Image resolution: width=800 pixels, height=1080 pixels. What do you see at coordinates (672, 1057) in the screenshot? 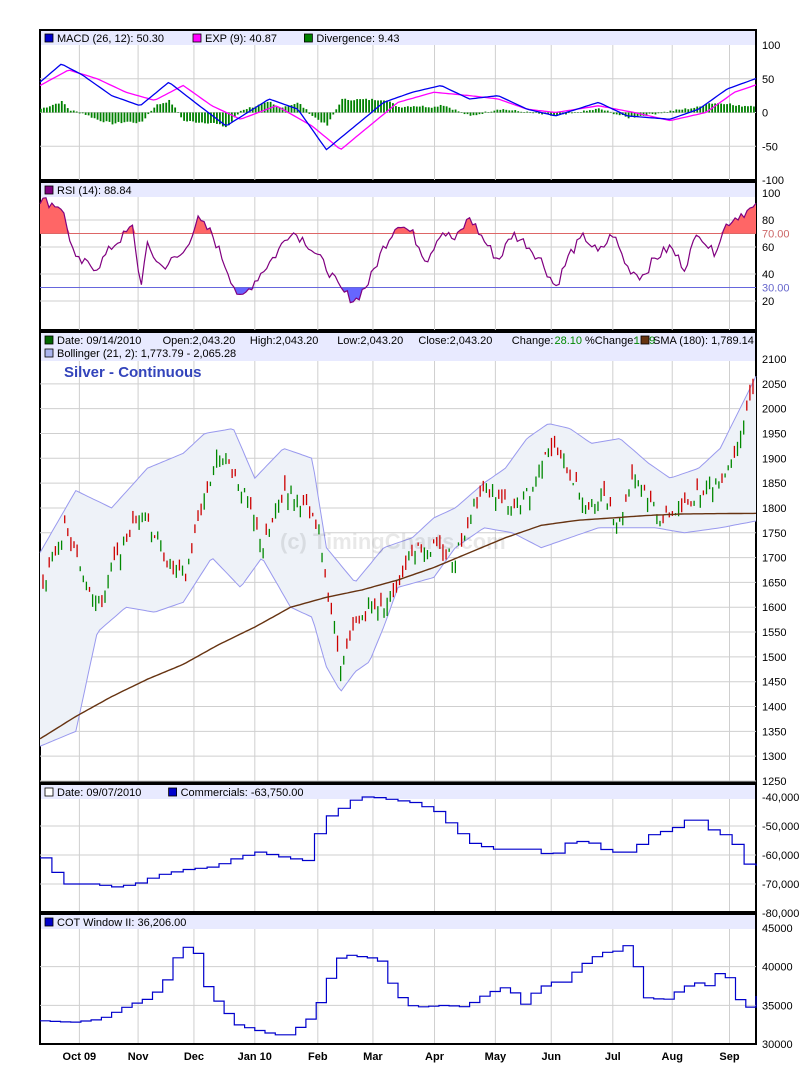
I see `x-tick-label: Aug` at bounding box center [672, 1057].